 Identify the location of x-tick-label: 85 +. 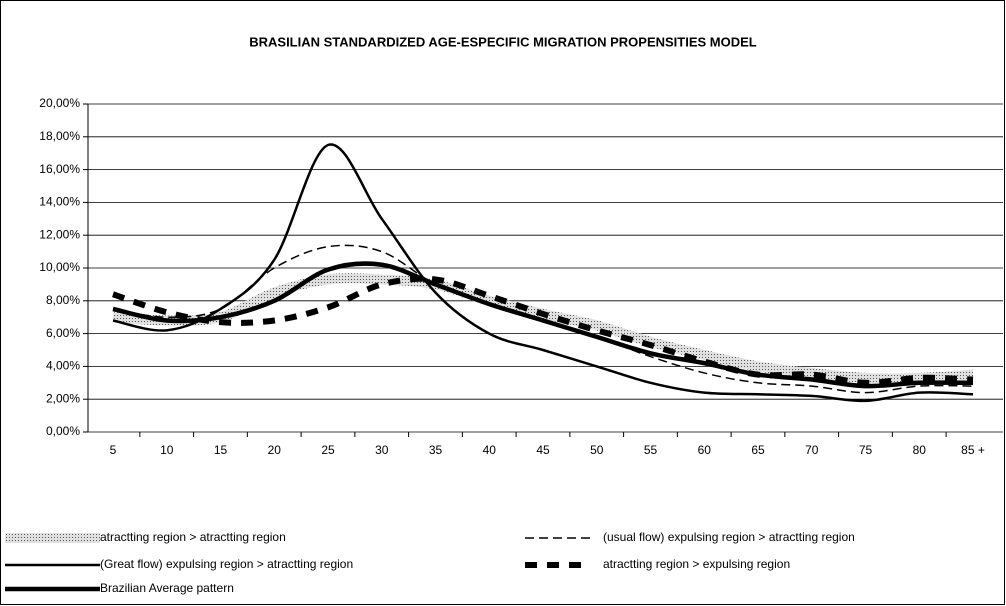
(973, 450).